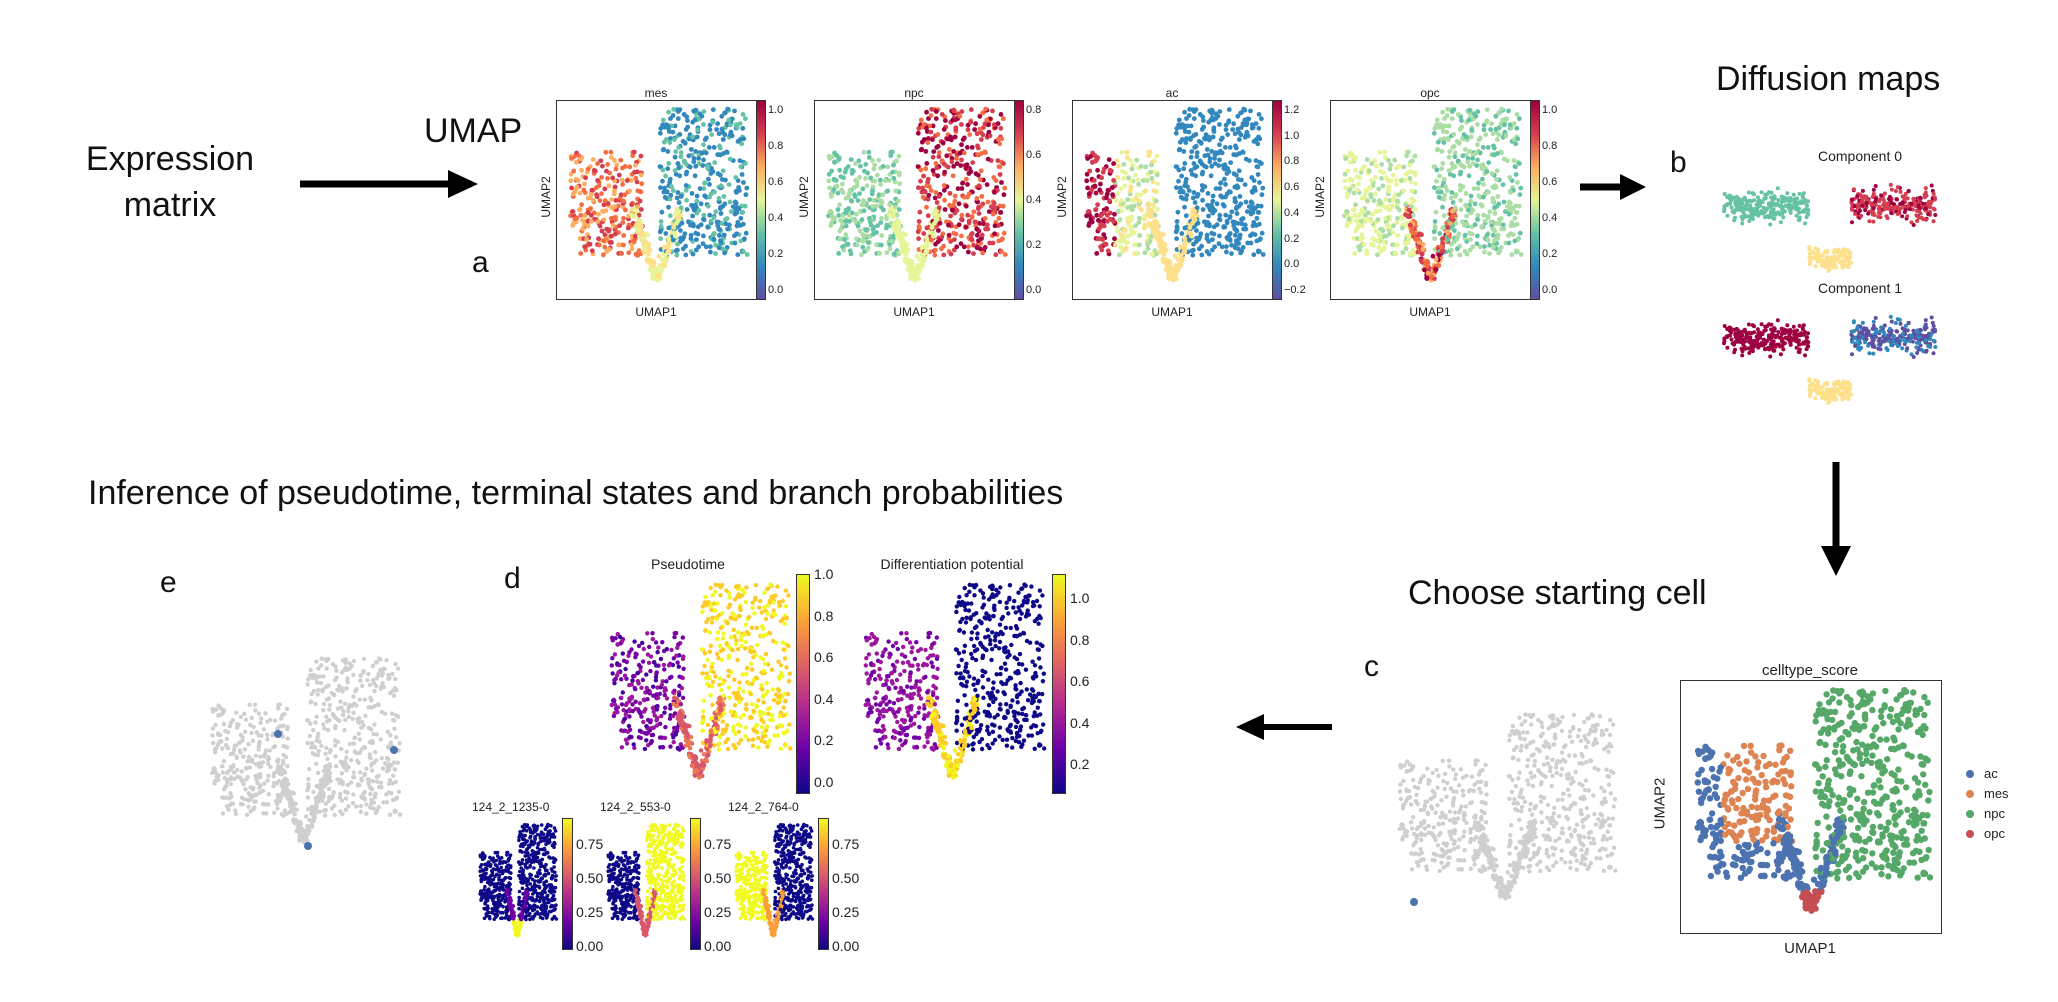  I want to click on diffusion-maps-label: Diffusion maps, so click(1828, 79).